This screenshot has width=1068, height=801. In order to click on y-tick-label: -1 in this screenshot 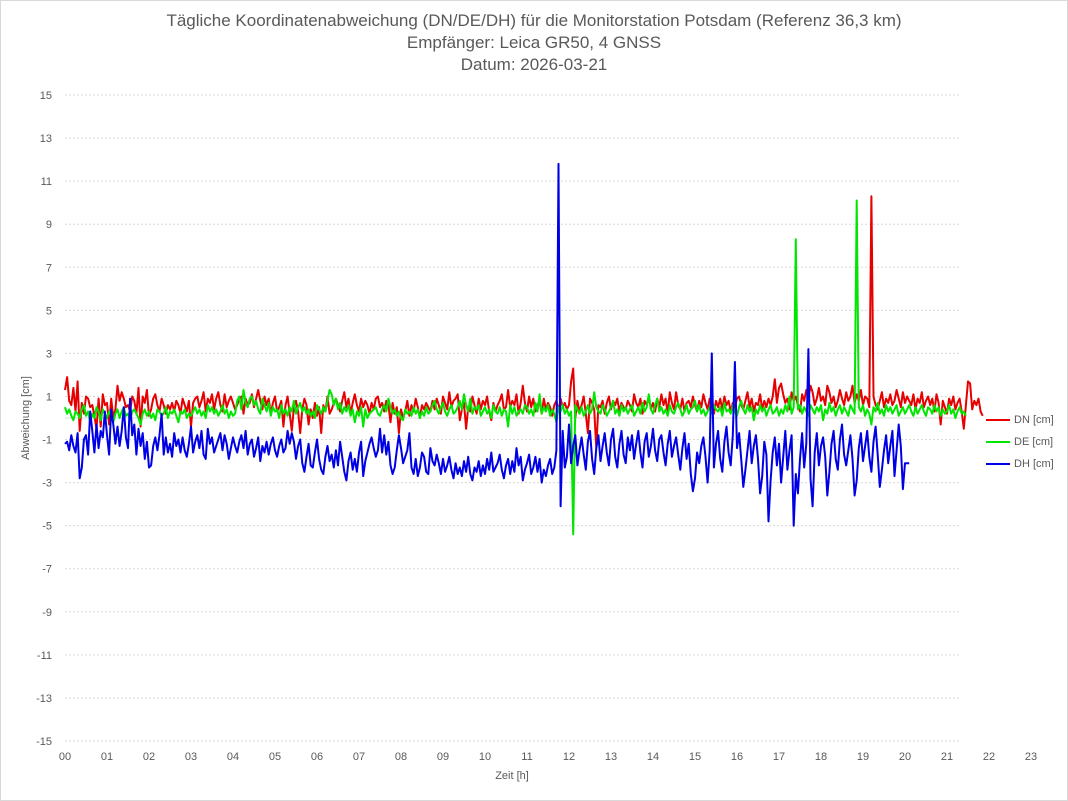, I will do `click(47, 441)`.